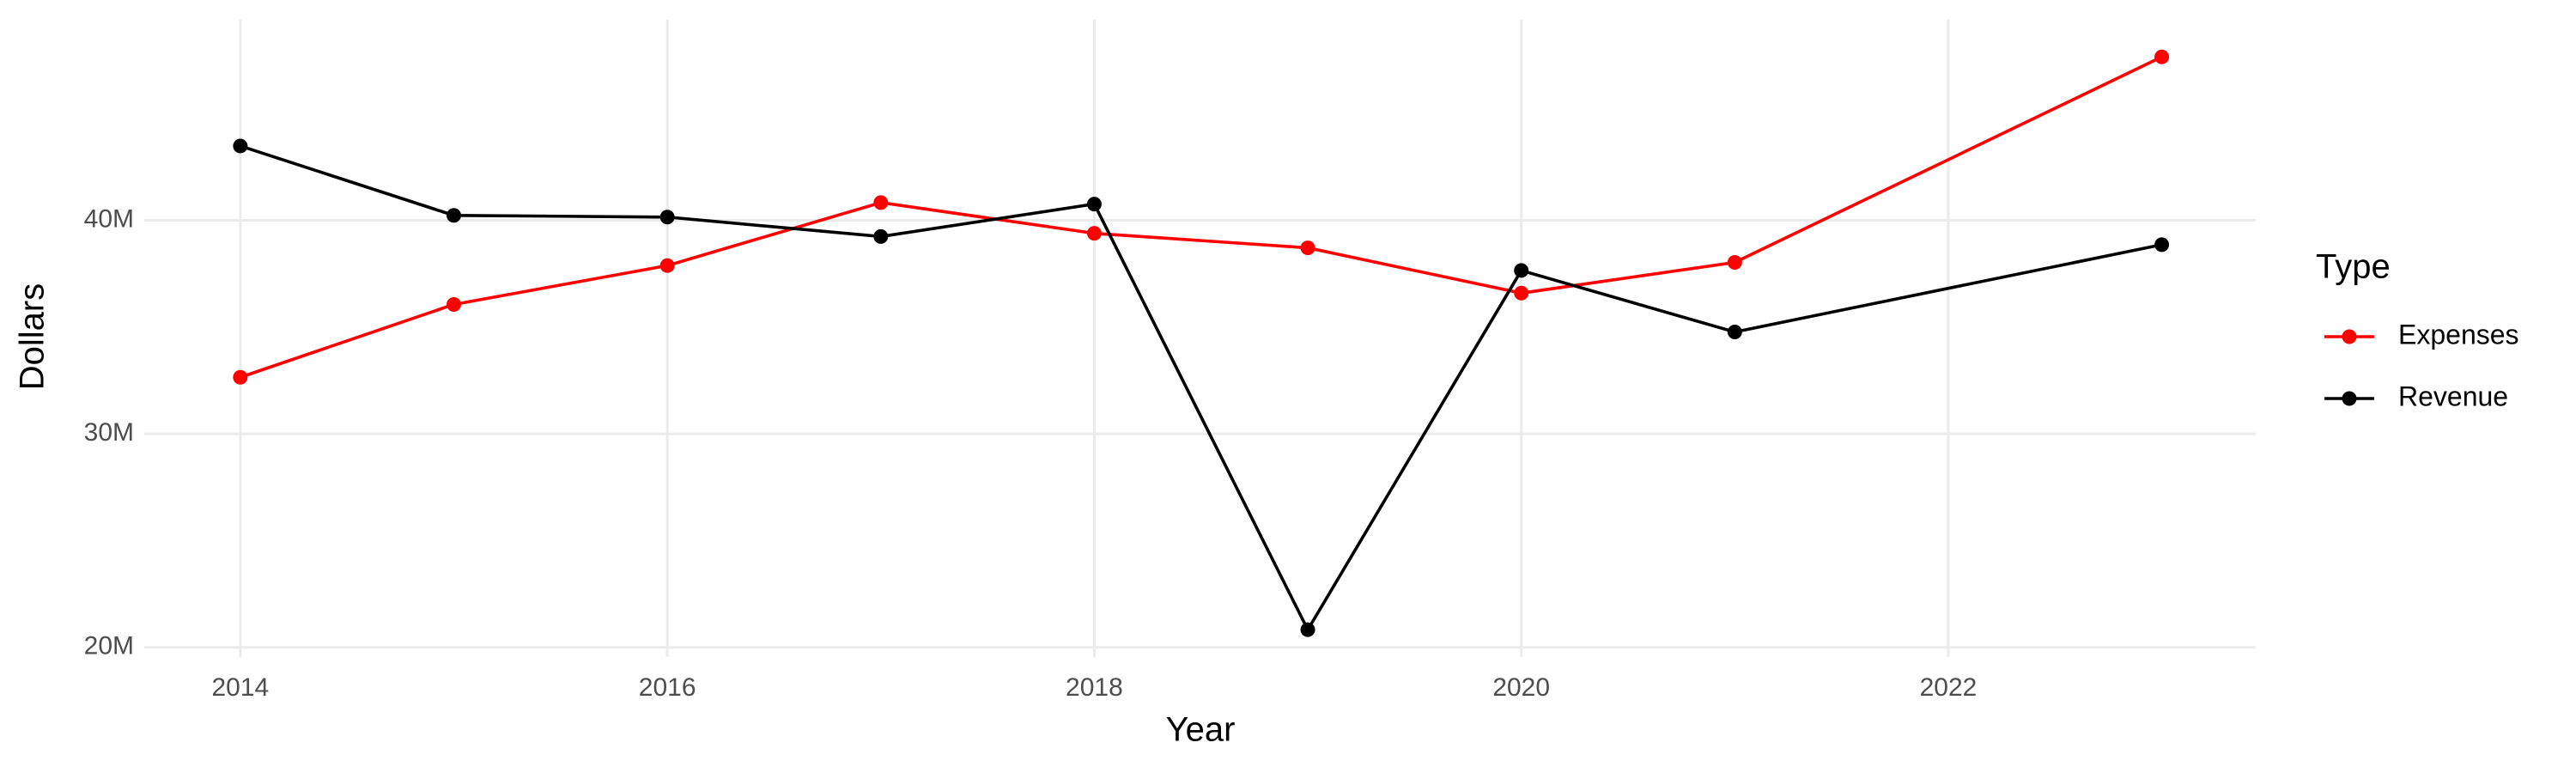 The height and width of the screenshot is (773, 2576). I want to click on y-tick-label: 20M, so click(109, 646).